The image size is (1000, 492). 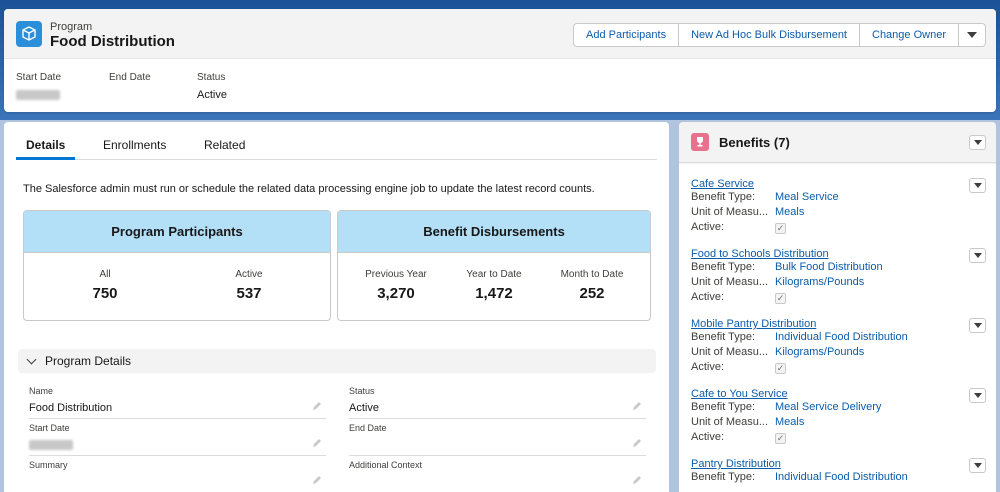 What do you see at coordinates (722, 184) in the screenshot?
I see `benefit-link: Cafe Service` at bounding box center [722, 184].